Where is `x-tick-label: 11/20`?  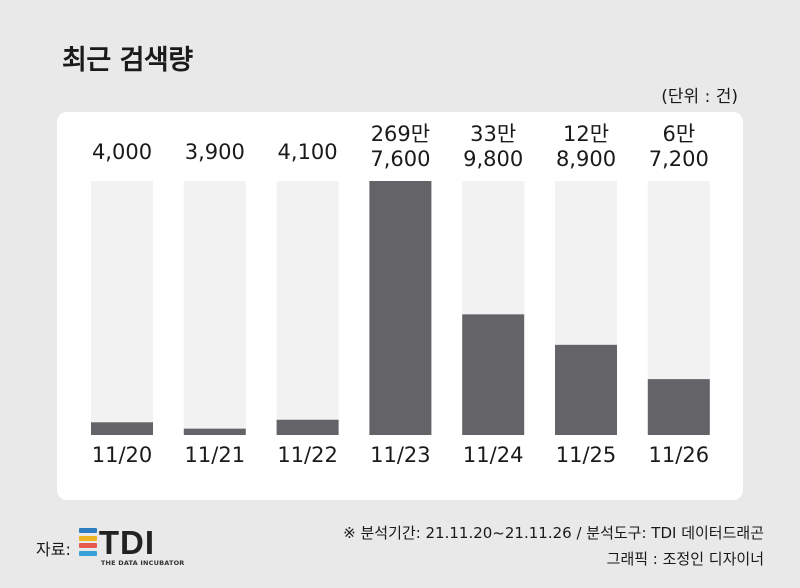
x-tick-label: 11/20 is located at coordinates (122, 455).